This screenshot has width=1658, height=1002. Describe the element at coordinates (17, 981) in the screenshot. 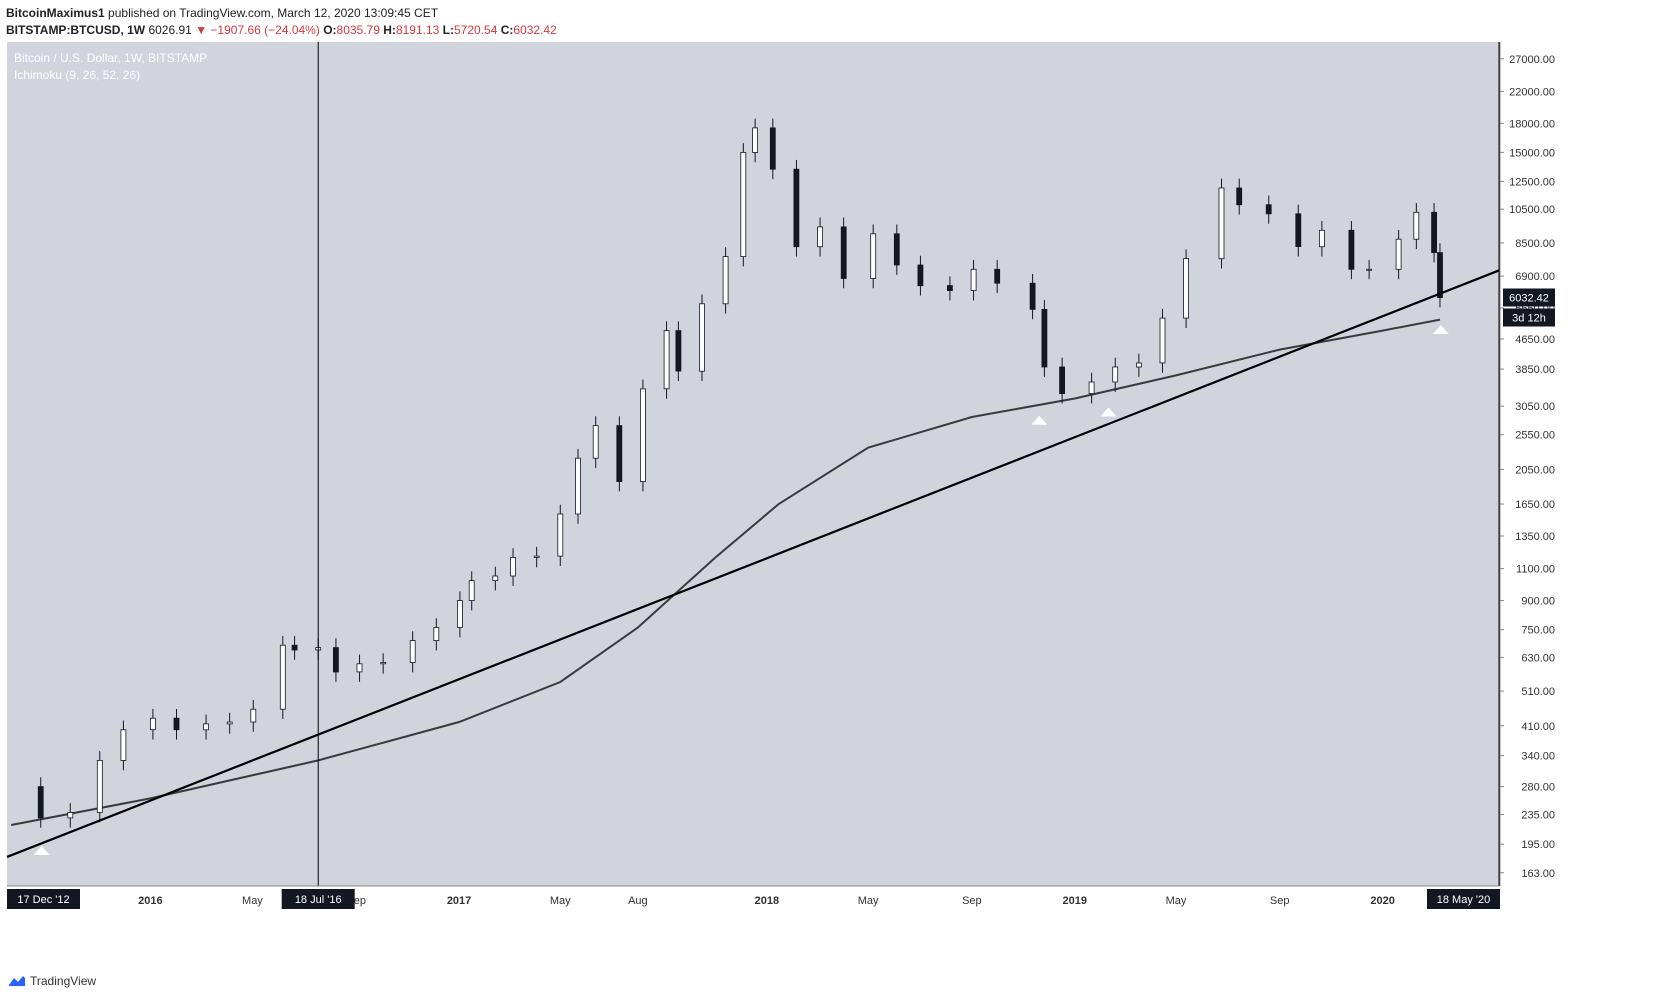

I see `tradingview-logo-icon` at that location.